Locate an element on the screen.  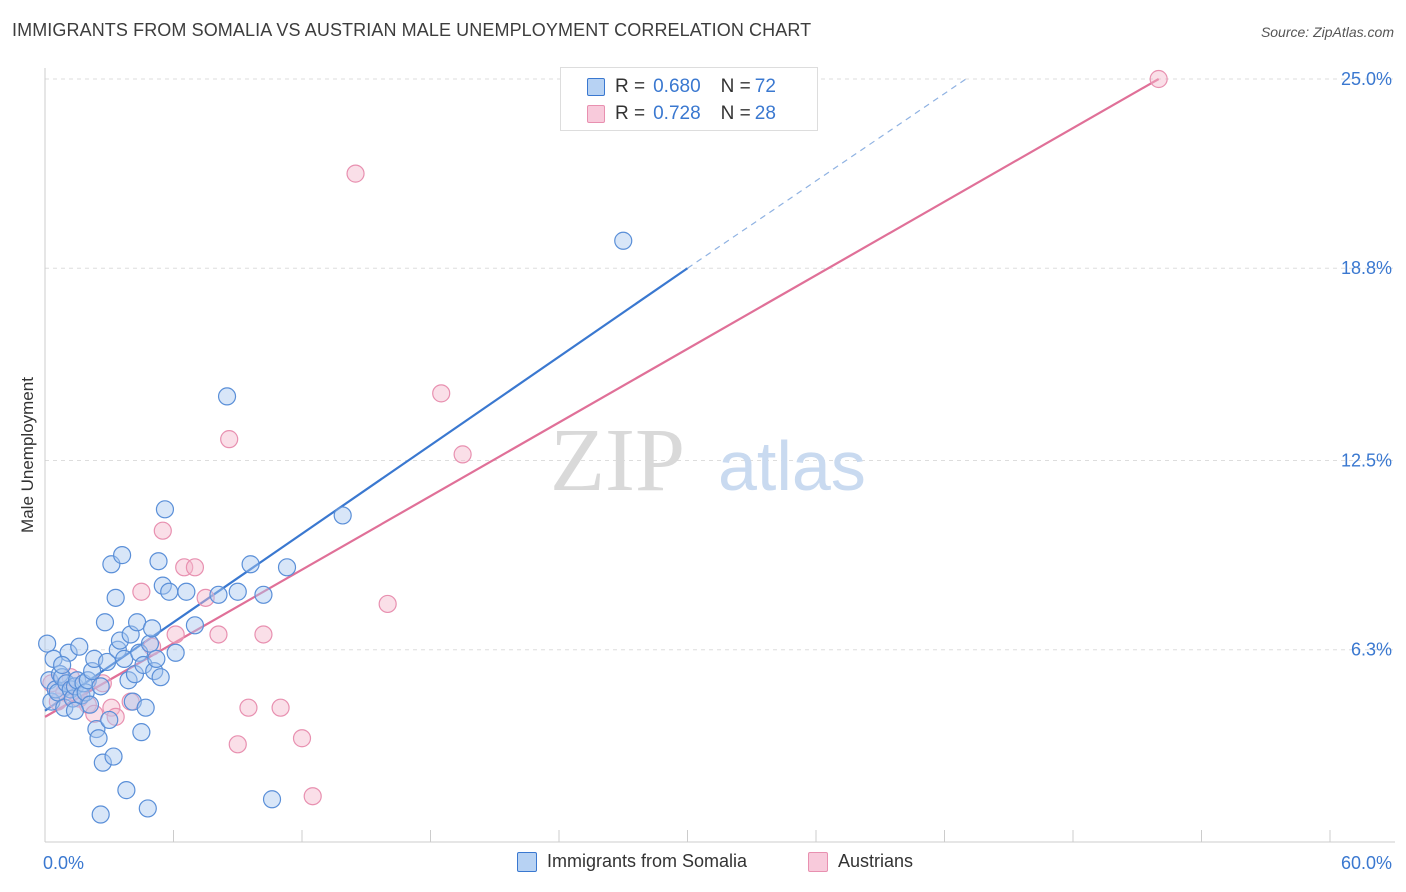
y-tick-label: 12.5% is located at coordinates (1366, 461).